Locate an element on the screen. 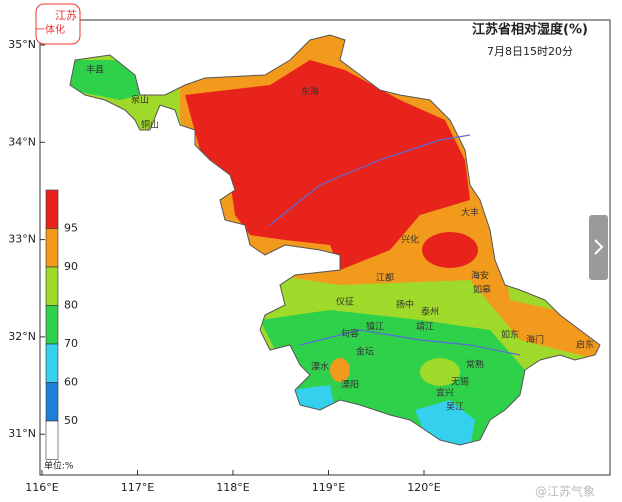 This screenshot has height=502, width=622. place-name: 江都 is located at coordinates (385, 278).